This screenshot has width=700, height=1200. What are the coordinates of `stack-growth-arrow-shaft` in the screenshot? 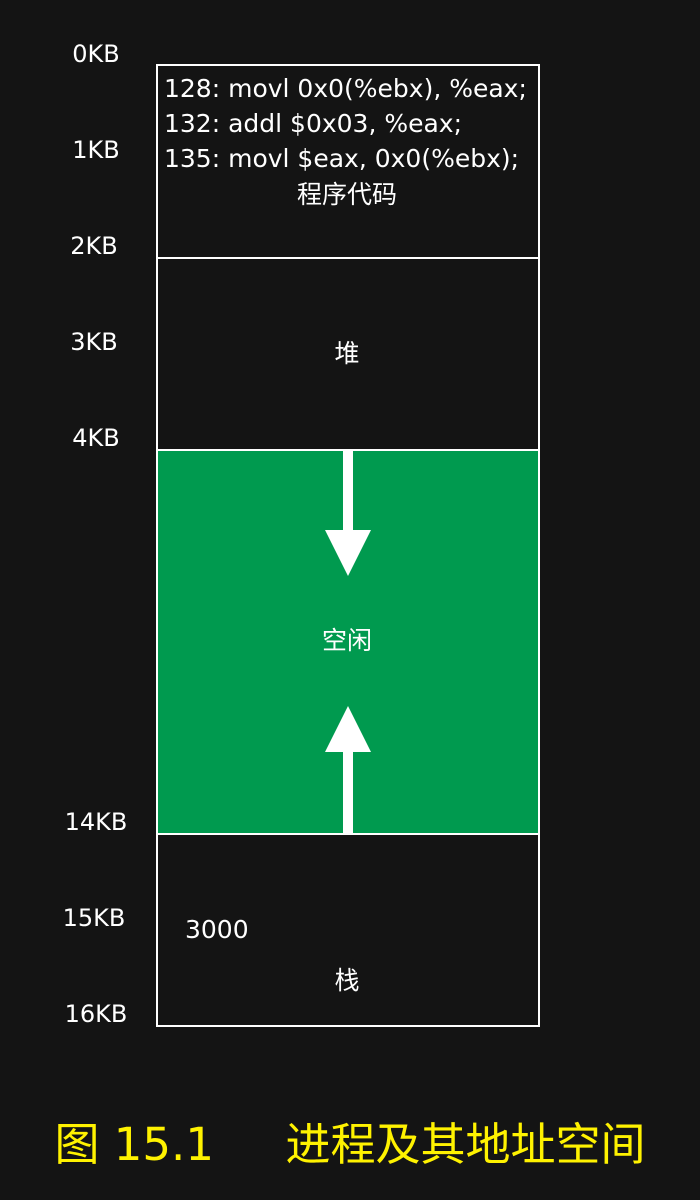 It's located at (348, 790).